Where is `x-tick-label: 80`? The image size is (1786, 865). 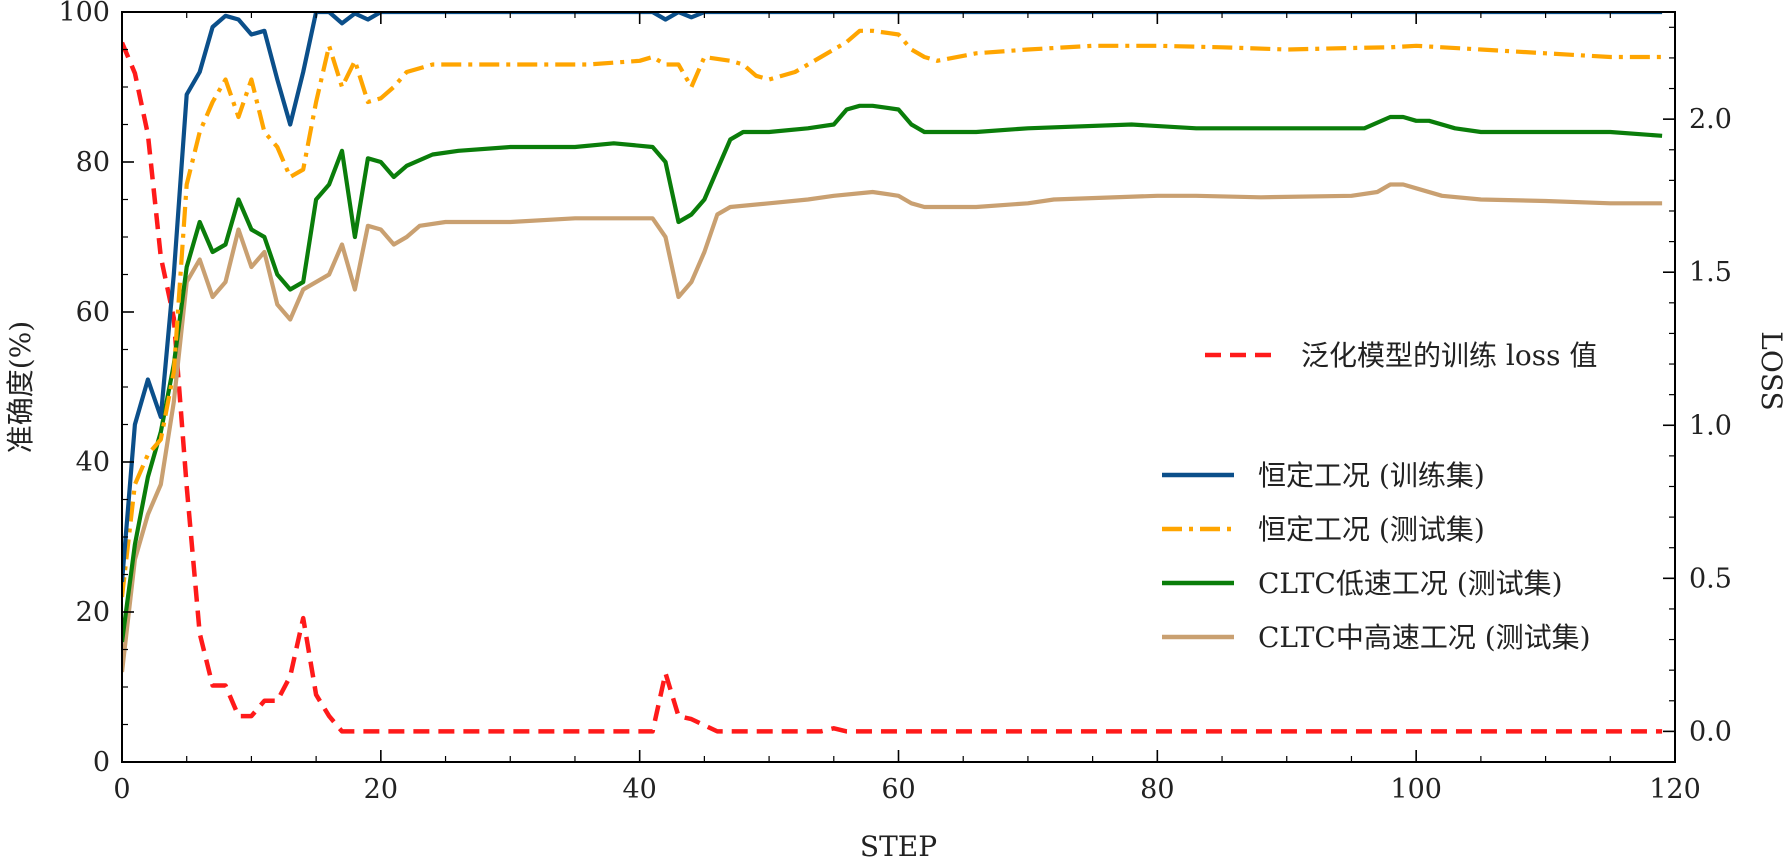
x-tick-label: 80 is located at coordinates (1157, 789).